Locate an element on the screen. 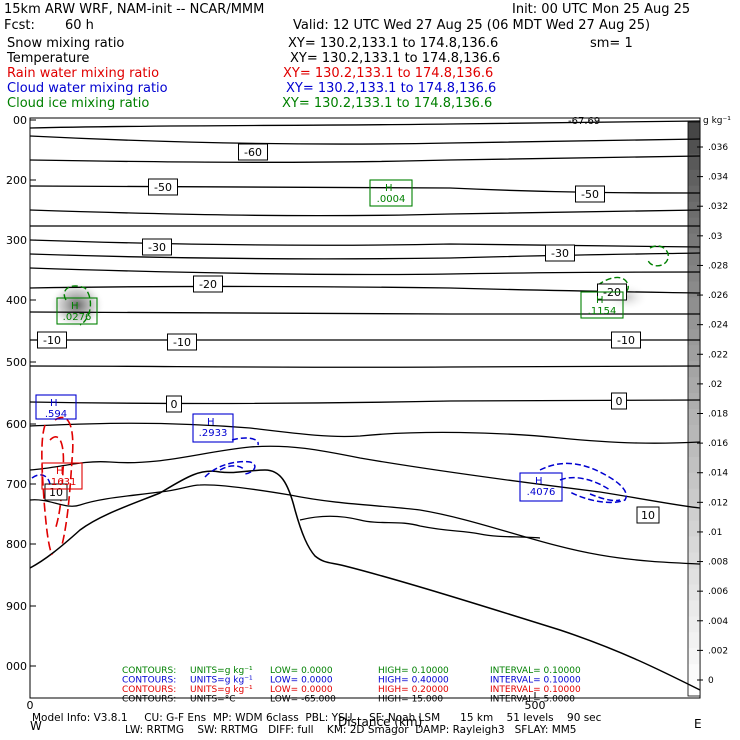  colorbar-tick-label: .03 is located at coordinates (715, 237).